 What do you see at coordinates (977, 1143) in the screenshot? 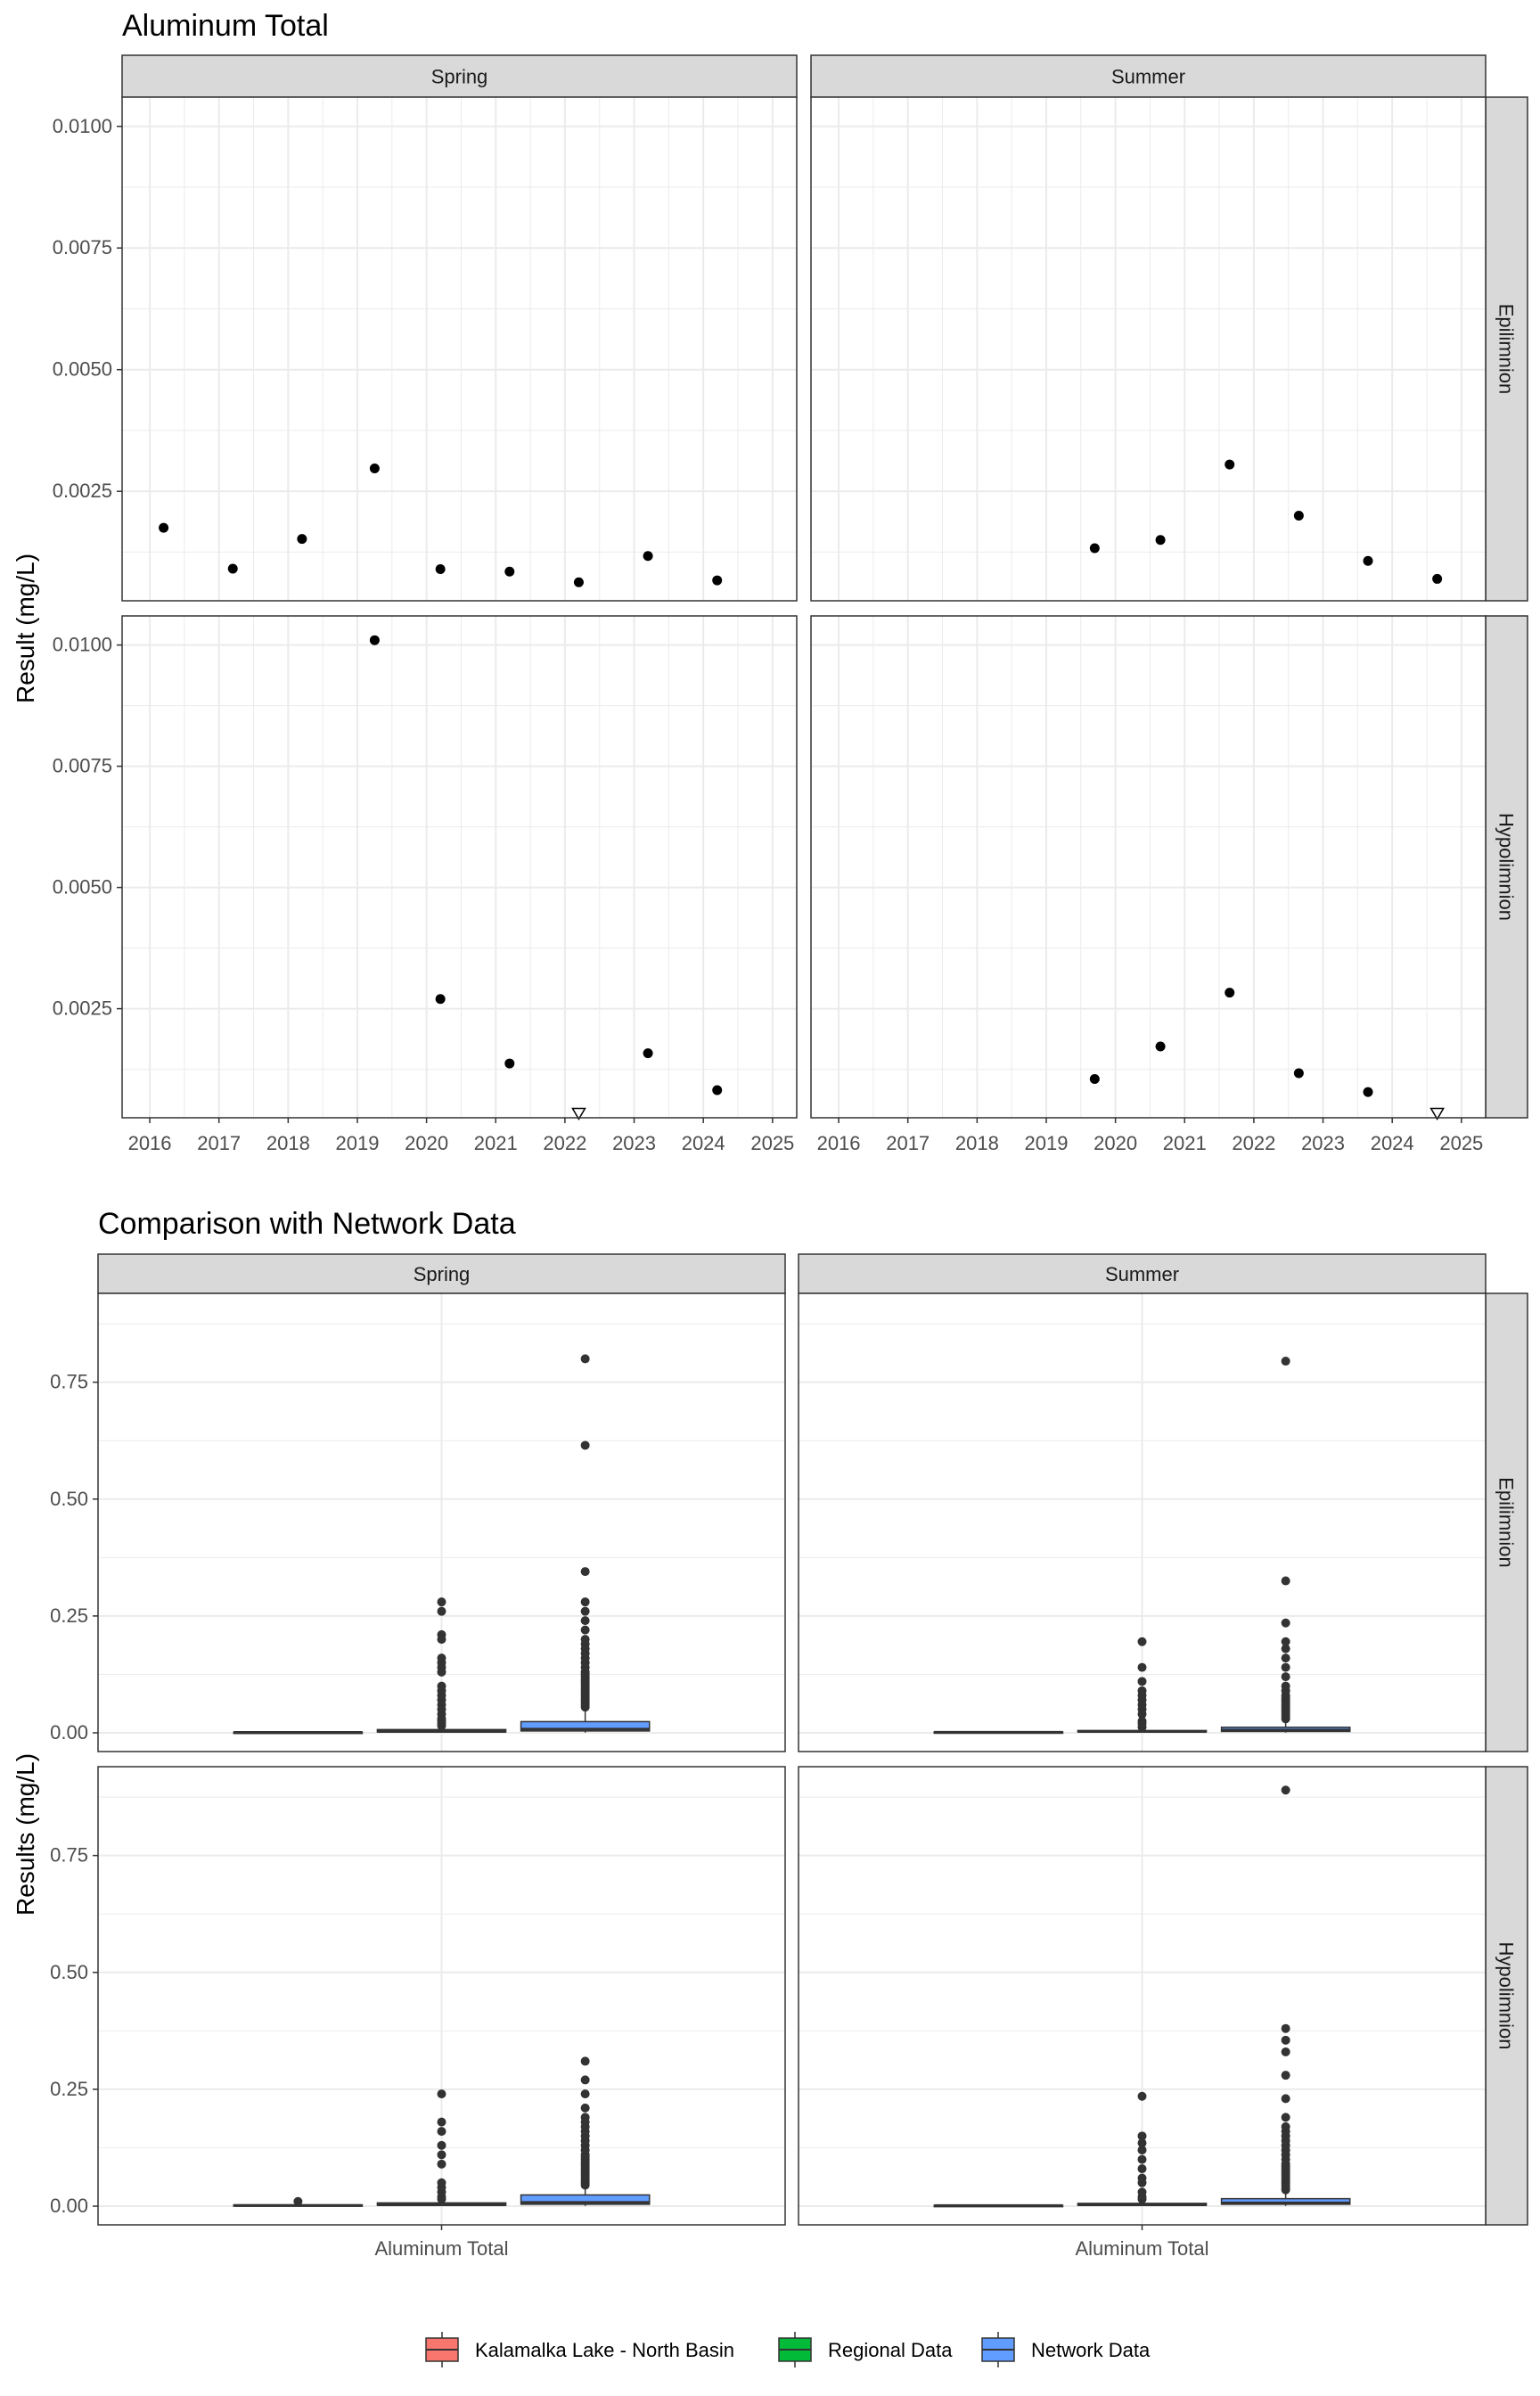
I see `x-tick-label: 2018` at bounding box center [977, 1143].